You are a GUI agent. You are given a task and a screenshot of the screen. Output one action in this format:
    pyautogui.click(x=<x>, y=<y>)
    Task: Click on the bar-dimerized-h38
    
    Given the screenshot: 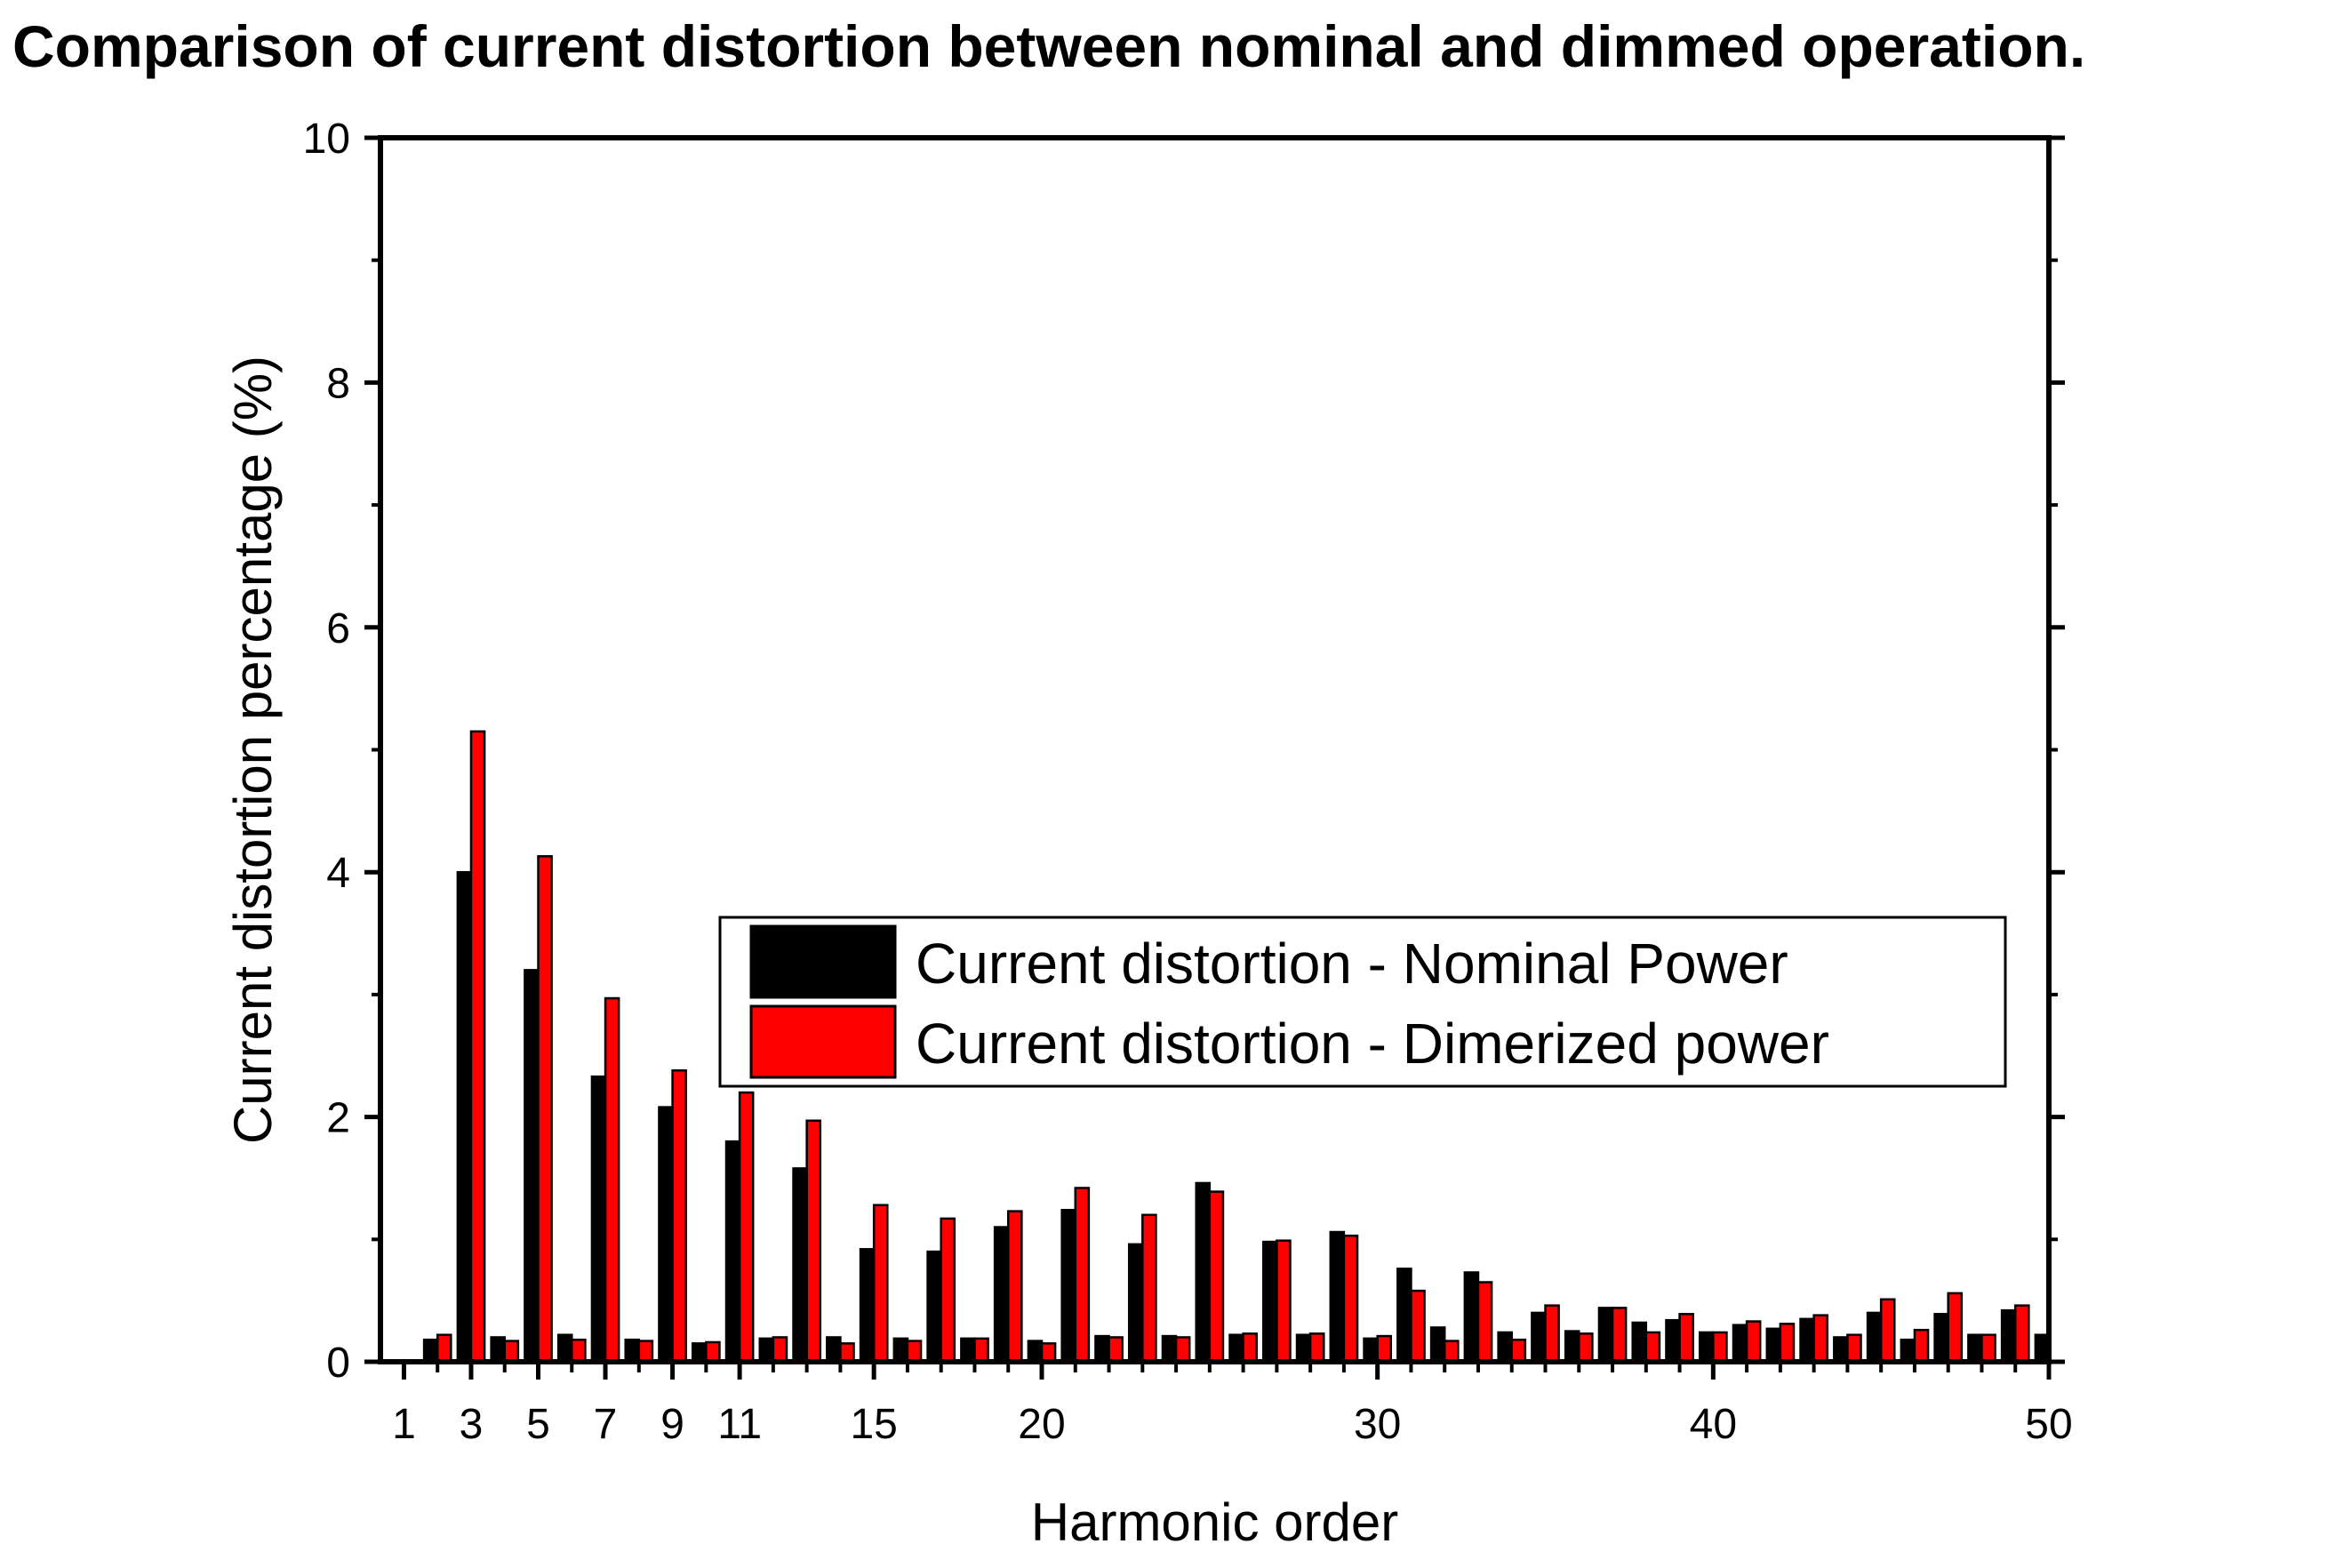 What is the action you would take?
    pyautogui.click(x=1652, y=1347)
    